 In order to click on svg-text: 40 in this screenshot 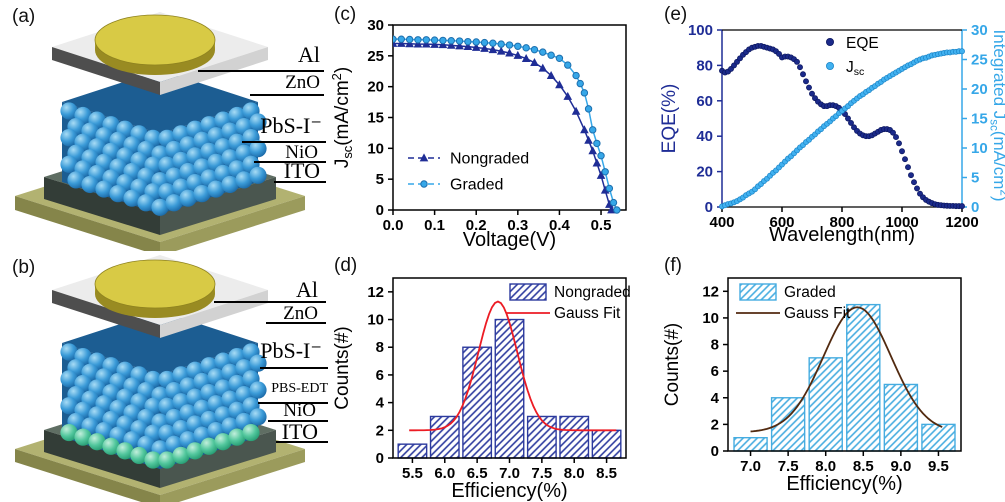, I will do `click(704, 136)`.